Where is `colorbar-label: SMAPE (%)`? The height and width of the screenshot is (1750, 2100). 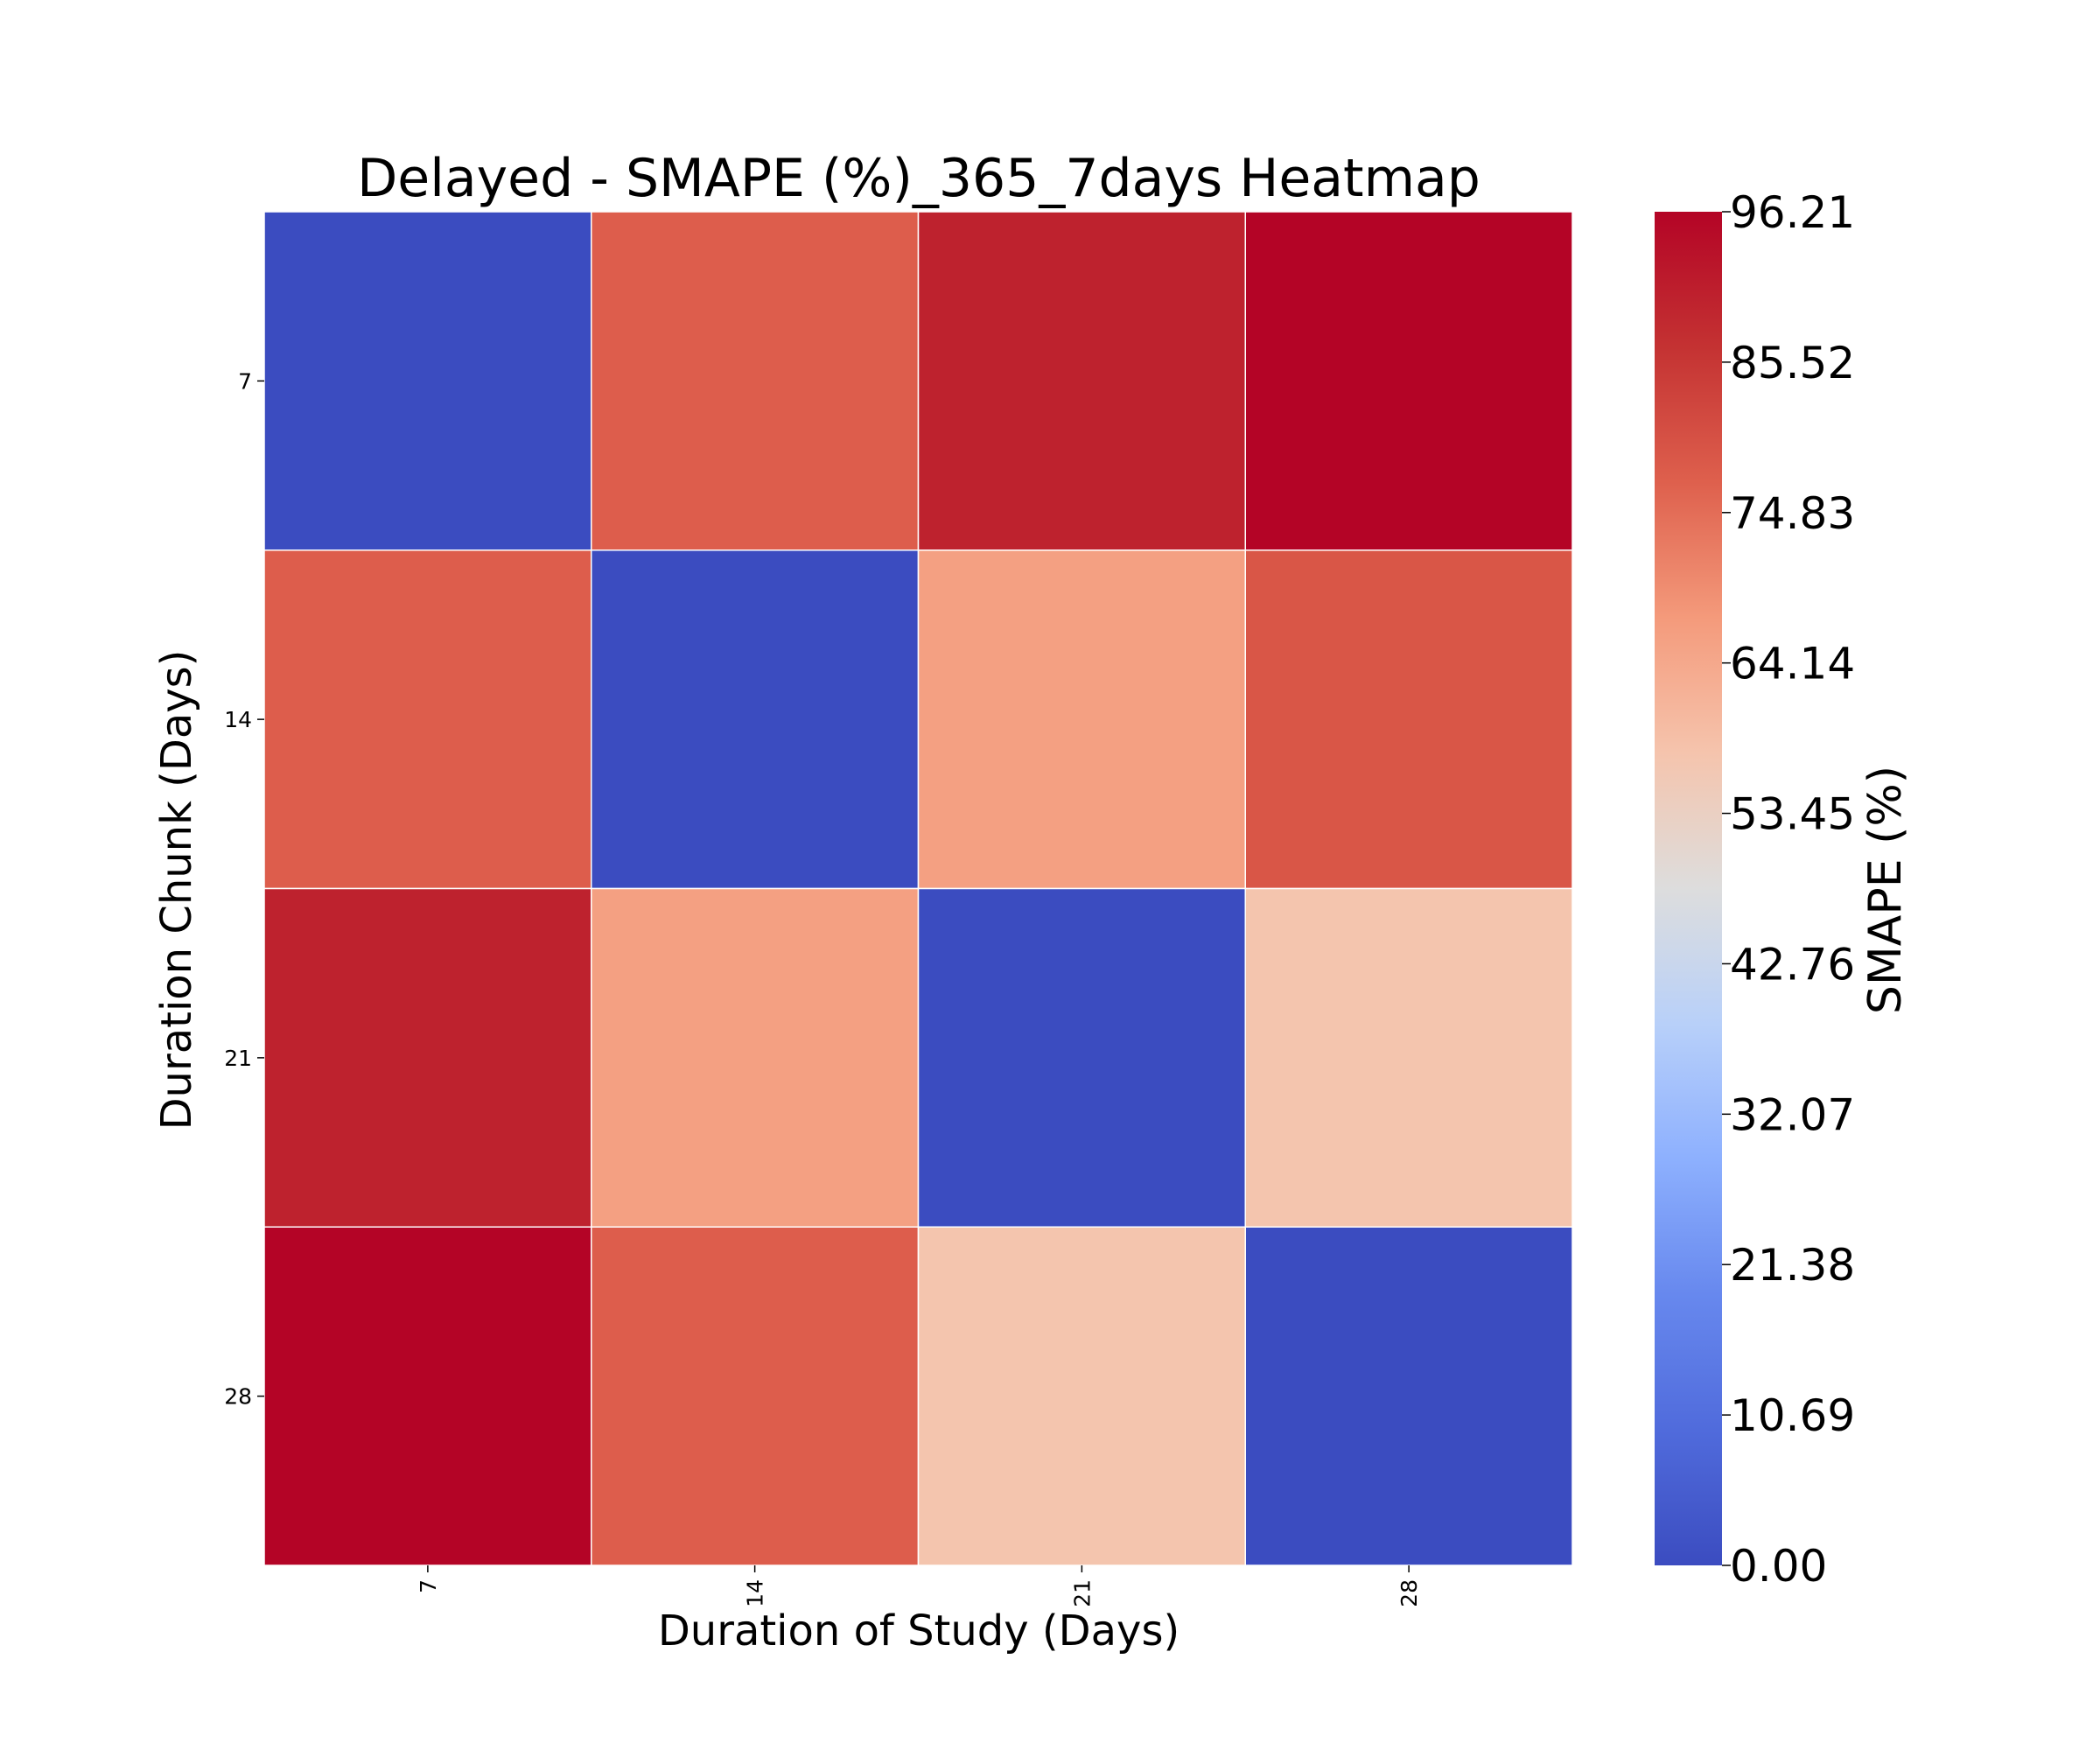
colorbar-label: SMAPE (%) is located at coordinates (1885, 890).